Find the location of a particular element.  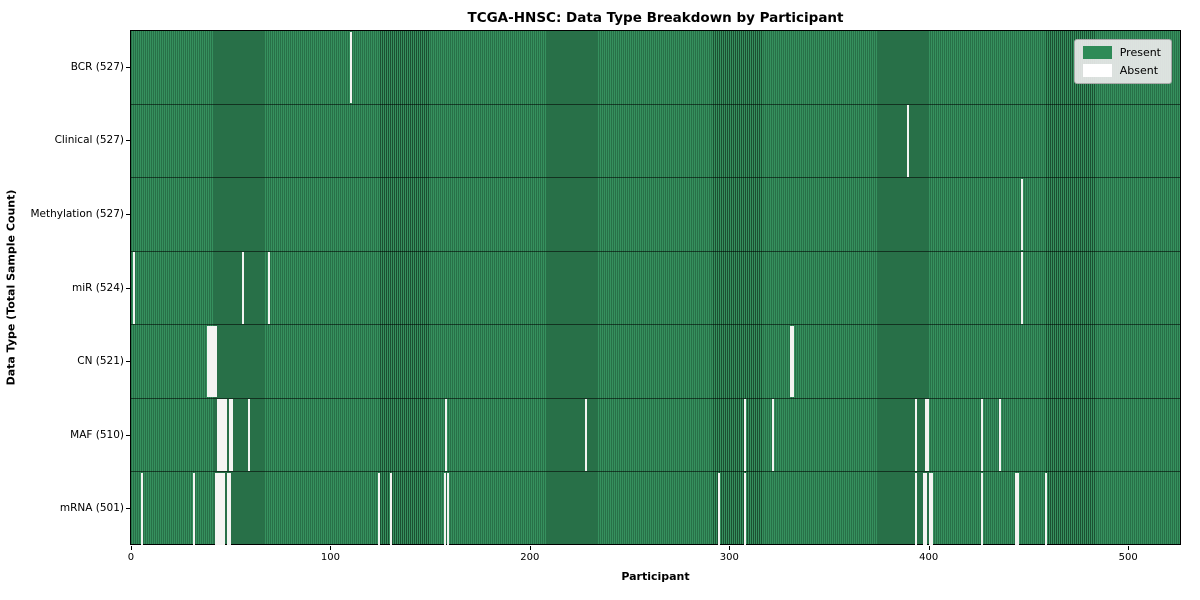

x-axis-title: Participant is located at coordinates (655, 576).